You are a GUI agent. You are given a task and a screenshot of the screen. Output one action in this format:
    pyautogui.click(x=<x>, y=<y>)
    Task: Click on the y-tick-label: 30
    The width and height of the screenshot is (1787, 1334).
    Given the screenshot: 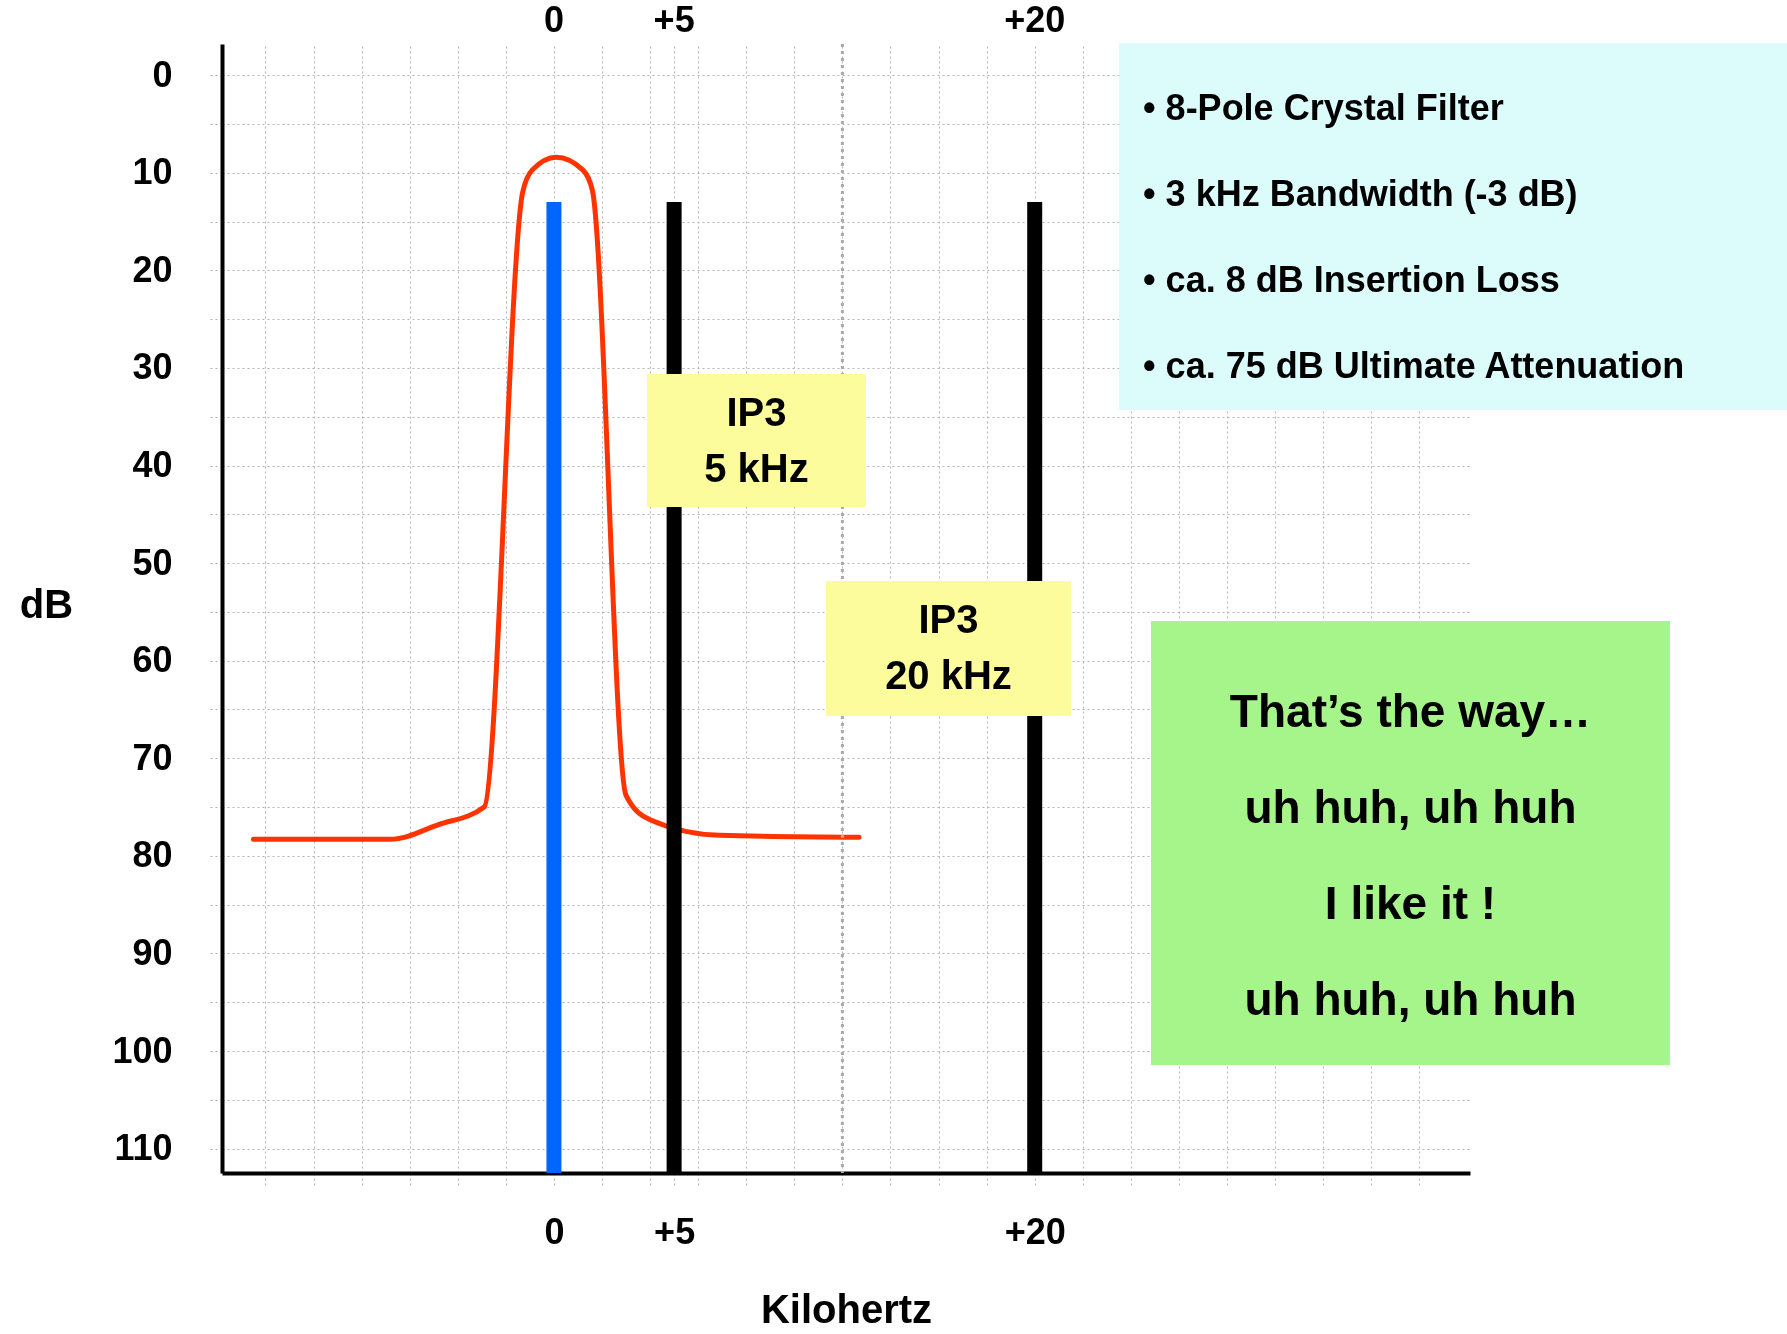 What is the action you would take?
    pyautogui.click(x=152, y=367)
    